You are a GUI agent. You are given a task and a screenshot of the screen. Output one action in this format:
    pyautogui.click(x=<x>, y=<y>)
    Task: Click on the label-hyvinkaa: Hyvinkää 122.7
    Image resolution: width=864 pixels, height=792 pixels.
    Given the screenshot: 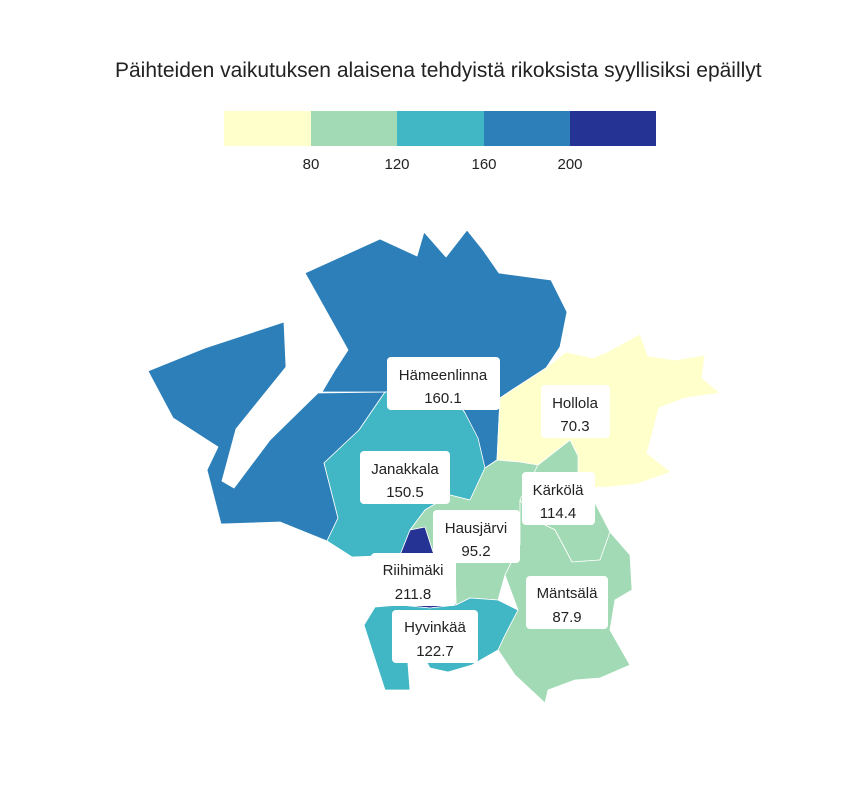 What is the action you would take?
    pyautogui.click(x=435, y=636)
    